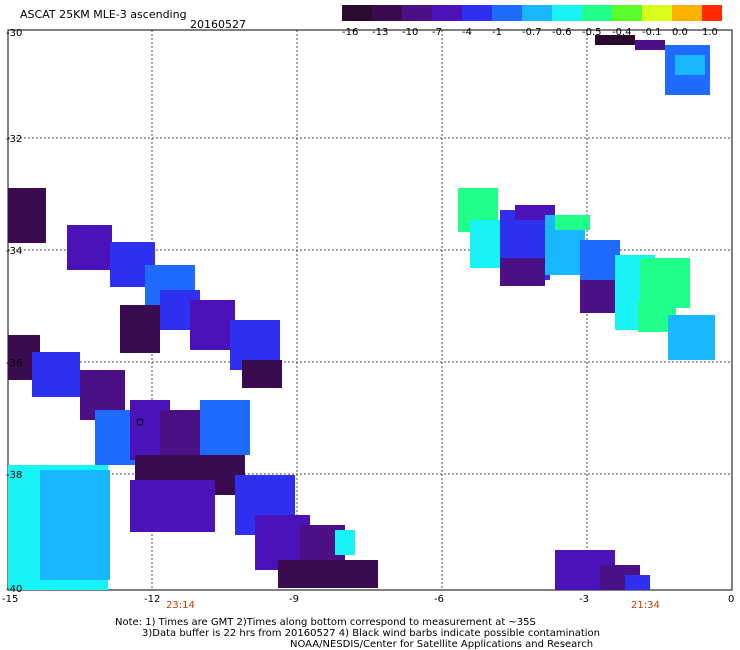 This screenshot has width=740, height=650. Describe the element at coordinates (645, 605) in the screenshot. I see `time-label-2: 21:34` at that location.